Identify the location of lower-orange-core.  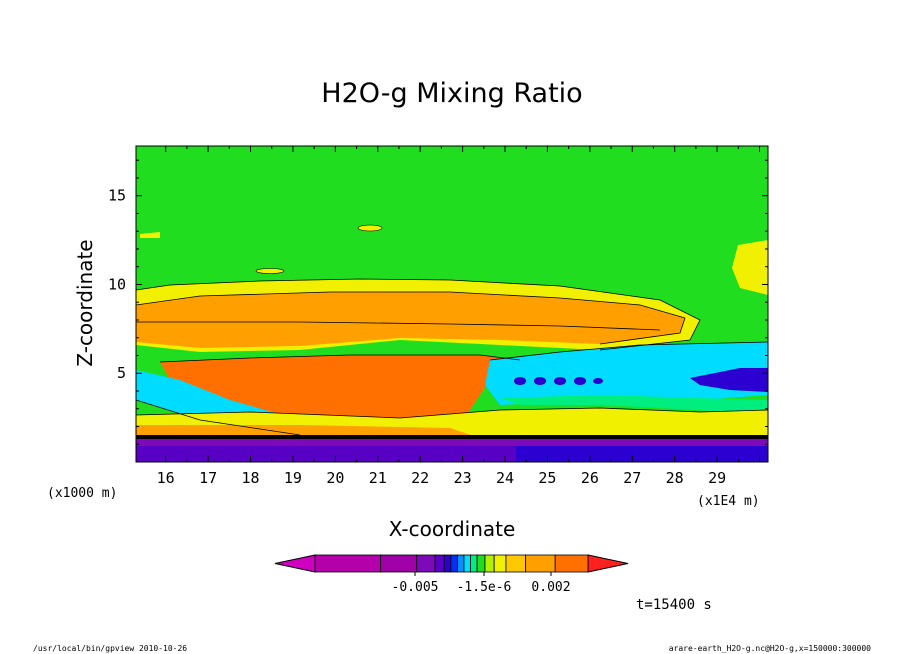
(340, 395).